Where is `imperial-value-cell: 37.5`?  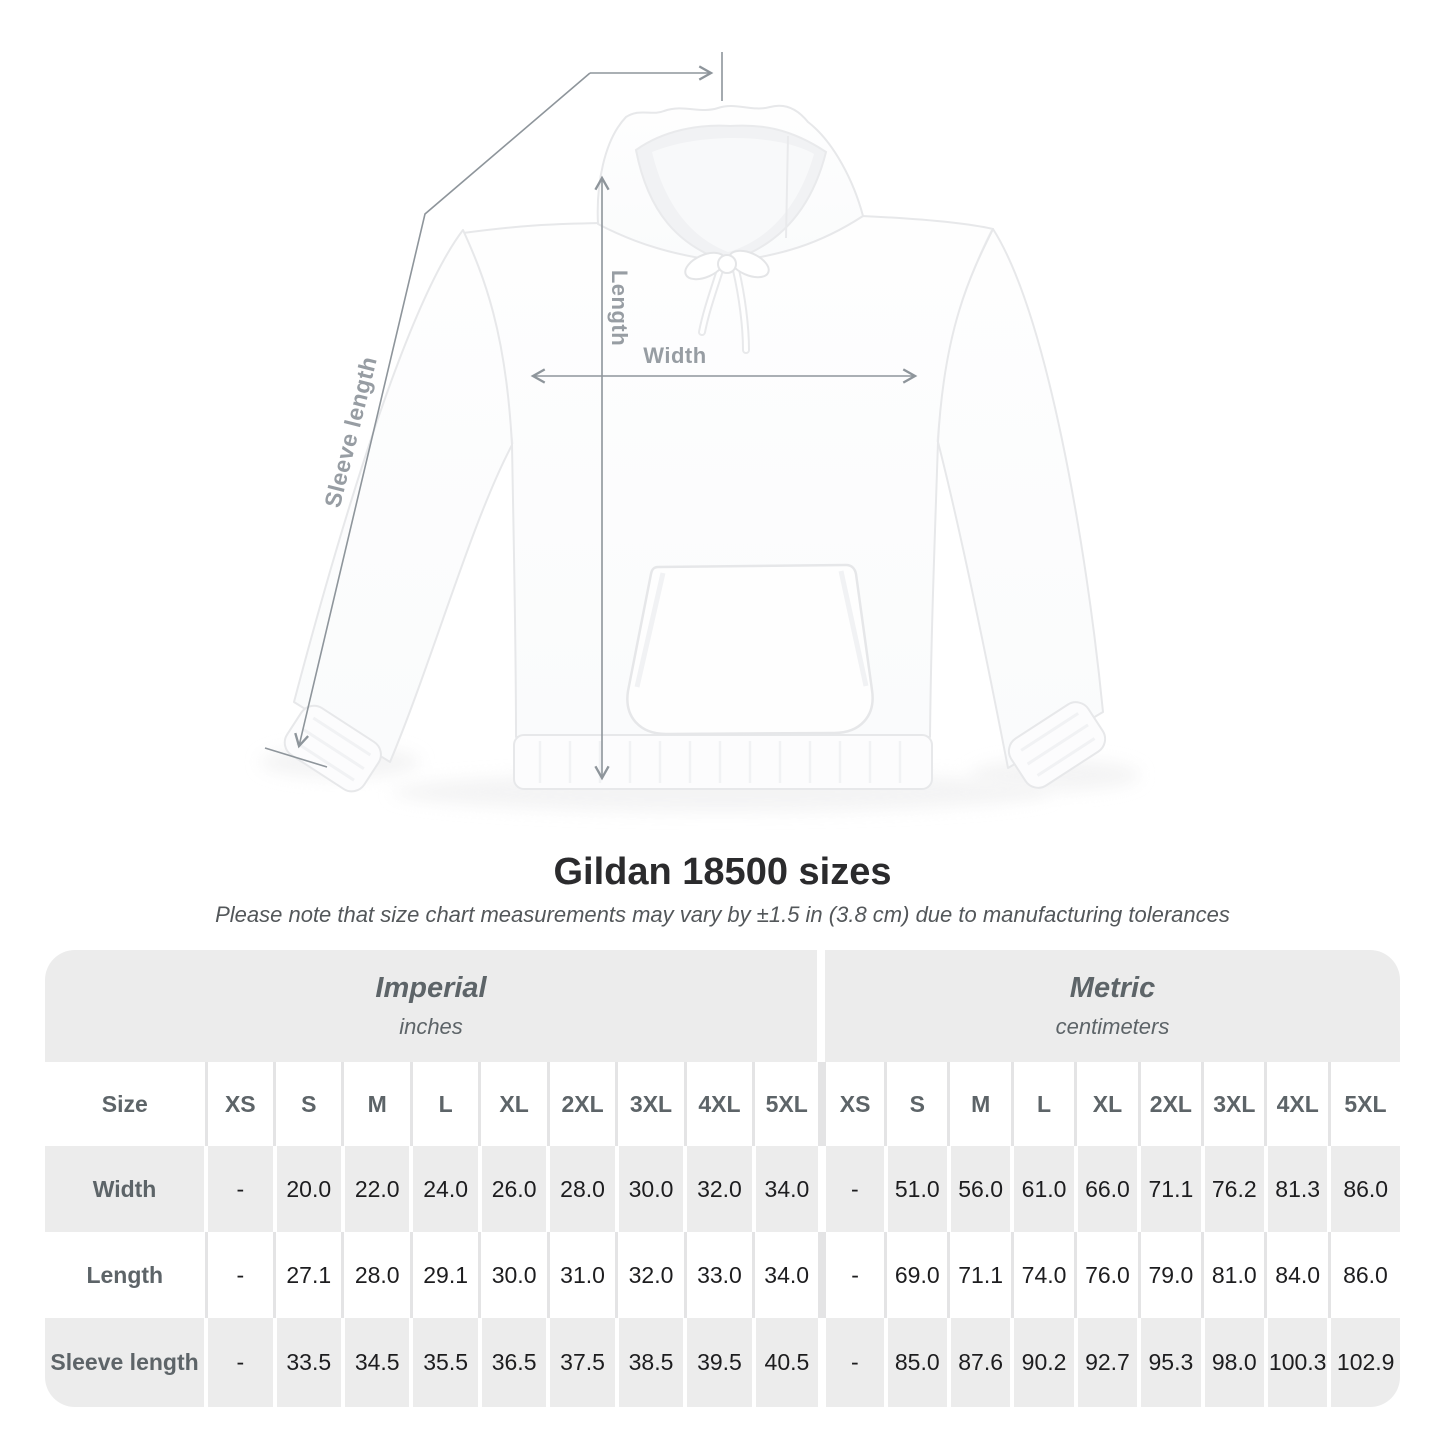 imperial-value-cell: 37.5 is located at coordinates (581, 1362).